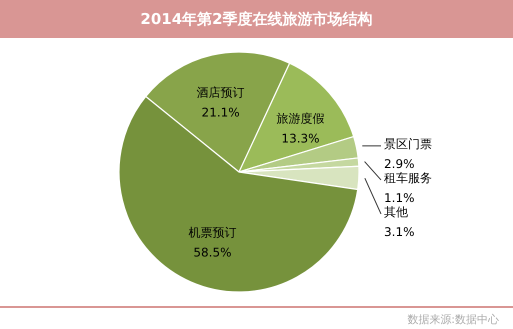  What do you see at coordinates (256, 19) in the screenshot?
I see `chart-title: 2014年第2季度在线旅游市场结构` at bounding box center [256, 19].